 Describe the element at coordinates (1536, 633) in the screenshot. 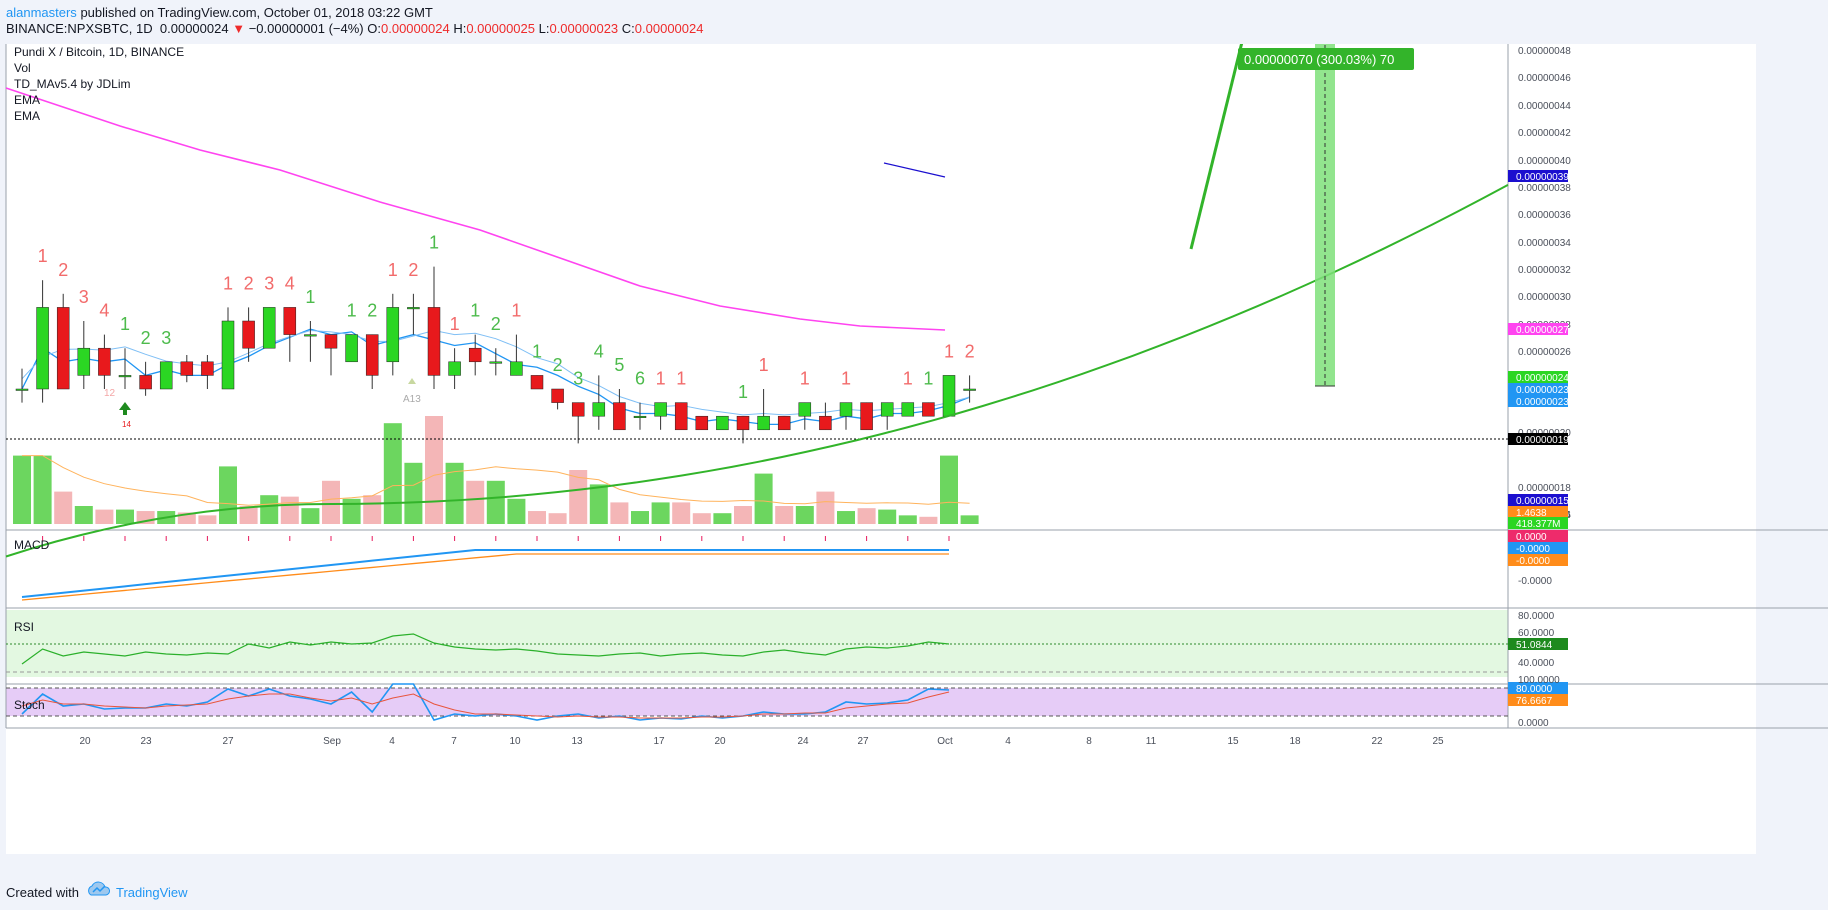

I see `rsi-tick-label: 60.0000` at that location.